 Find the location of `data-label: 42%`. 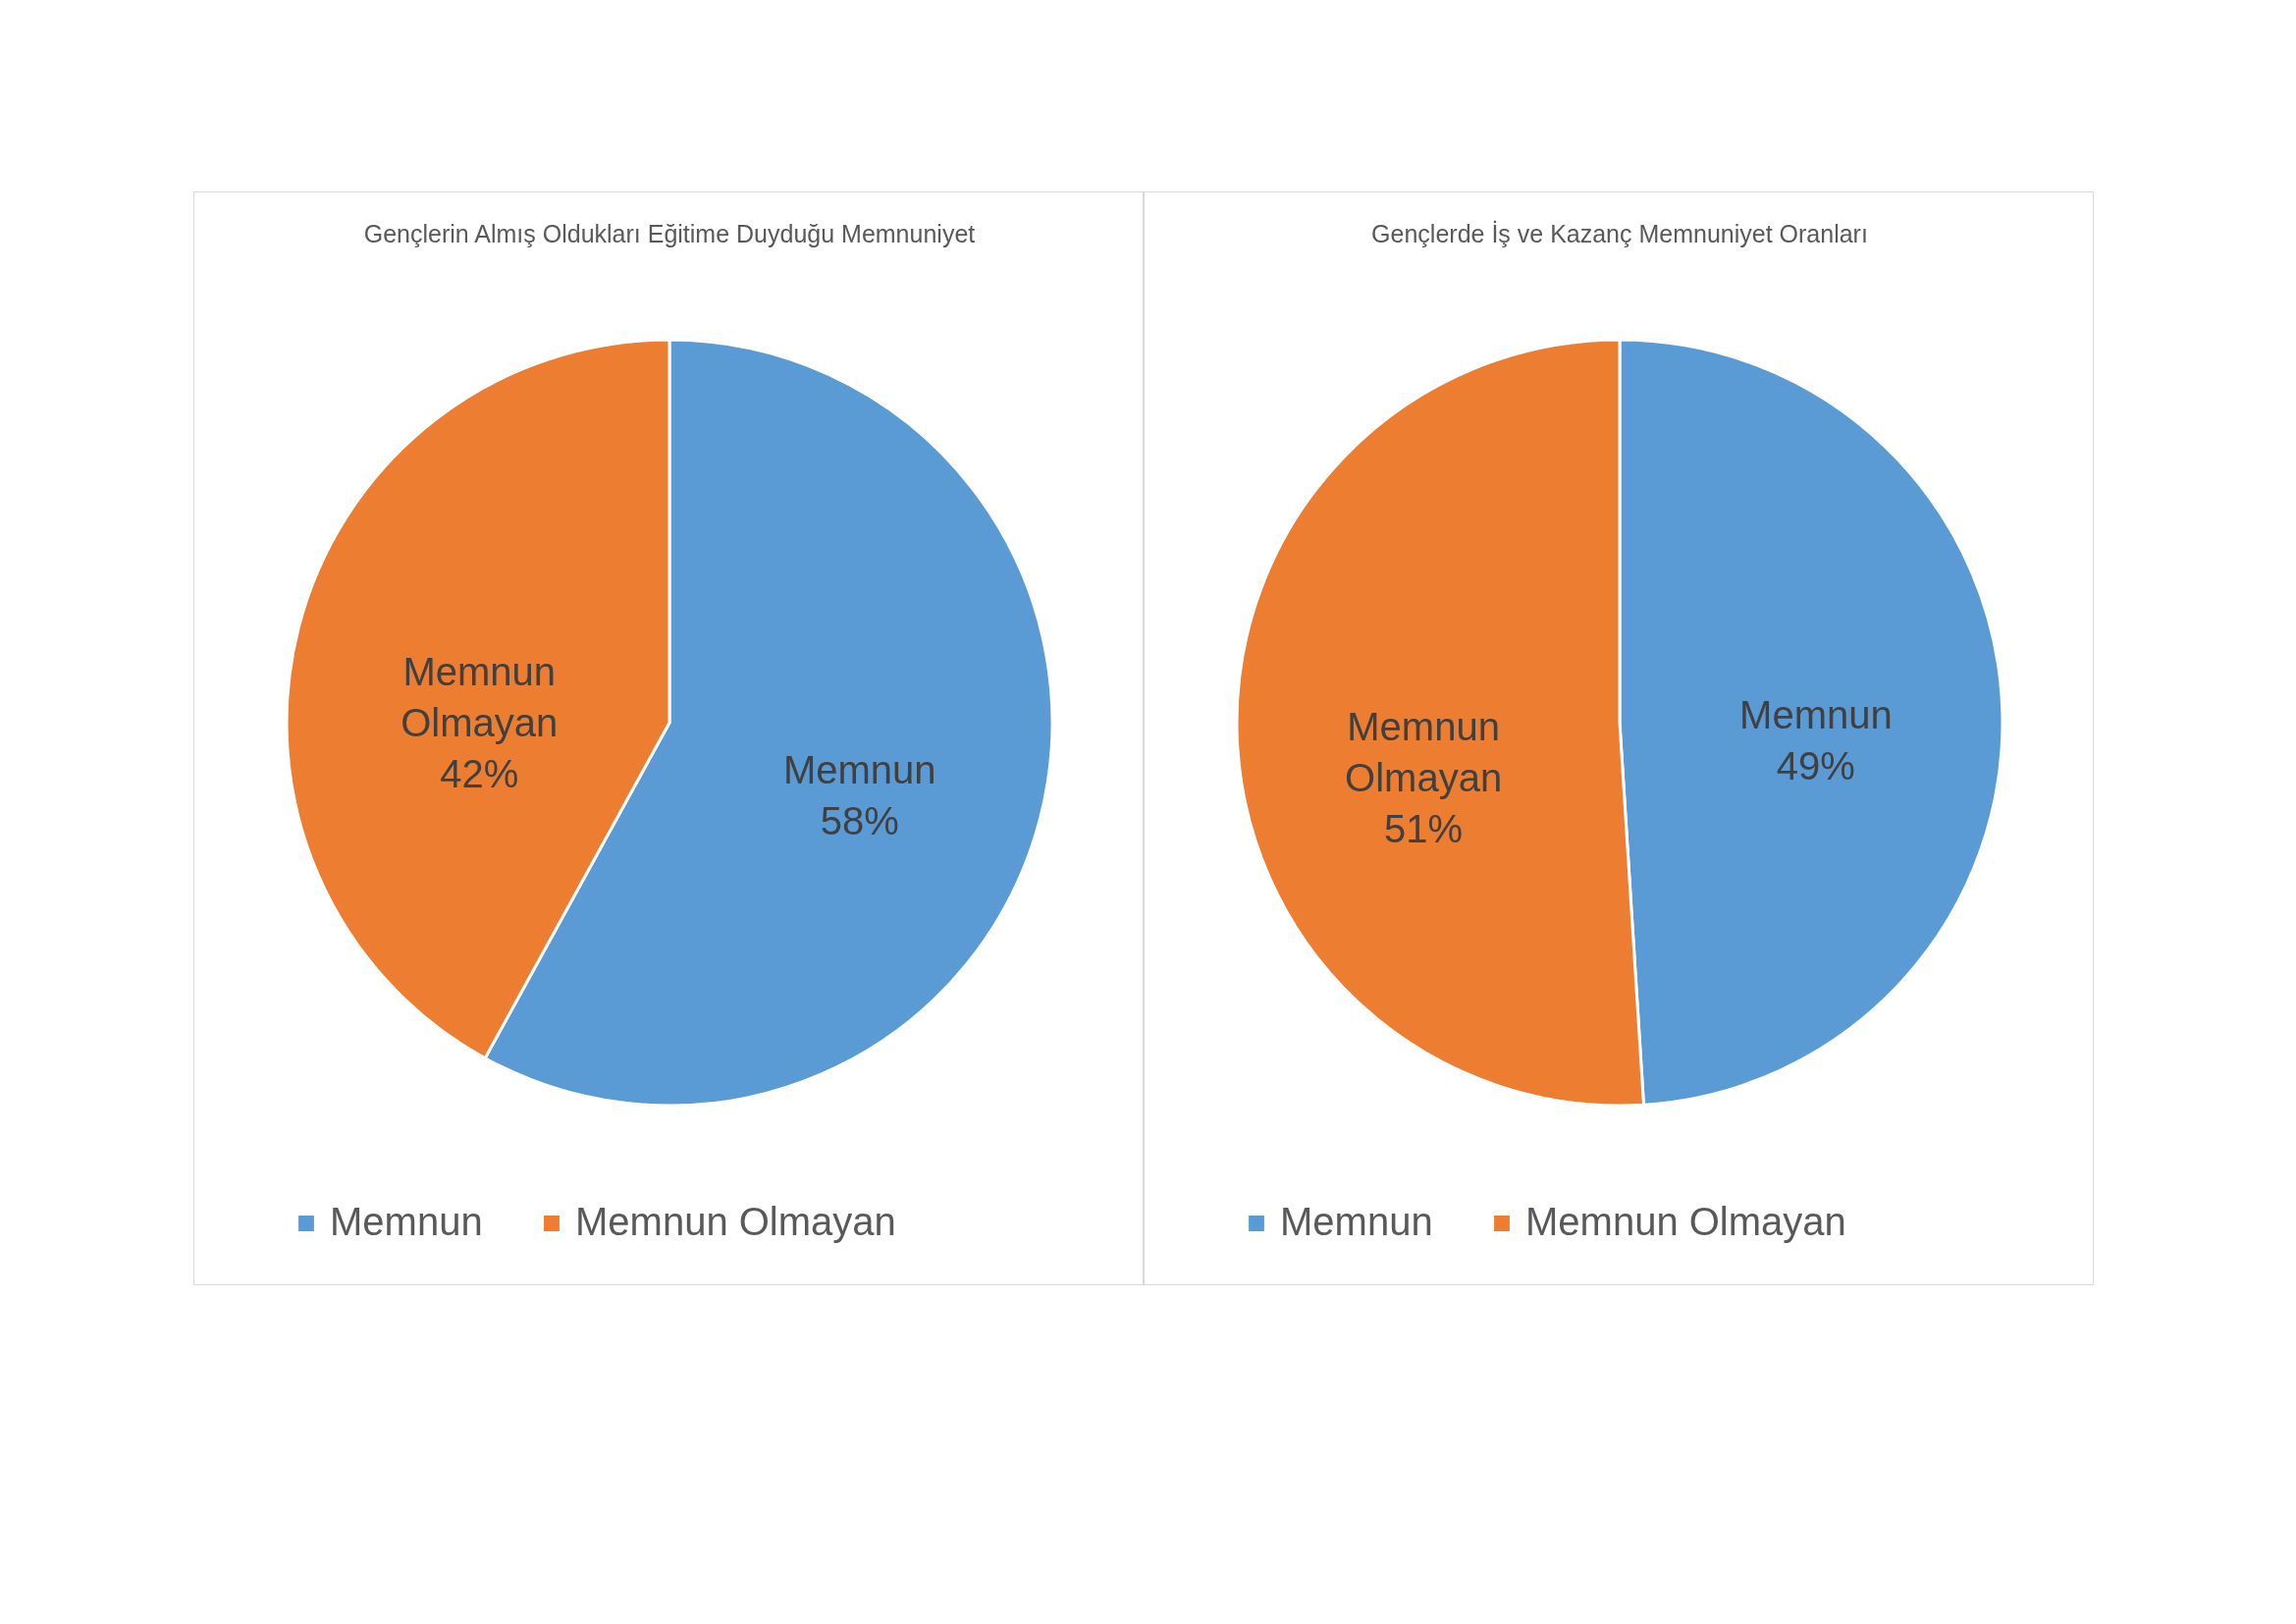

data-label: 42% is located at coordinates (479, 774).